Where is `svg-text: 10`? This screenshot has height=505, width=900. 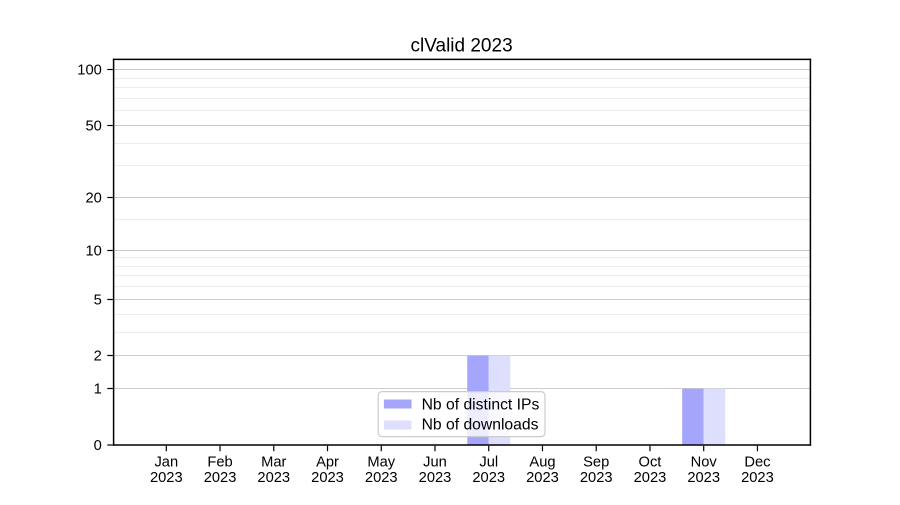
svg-text: 10 is located at coordinates (93, 252).